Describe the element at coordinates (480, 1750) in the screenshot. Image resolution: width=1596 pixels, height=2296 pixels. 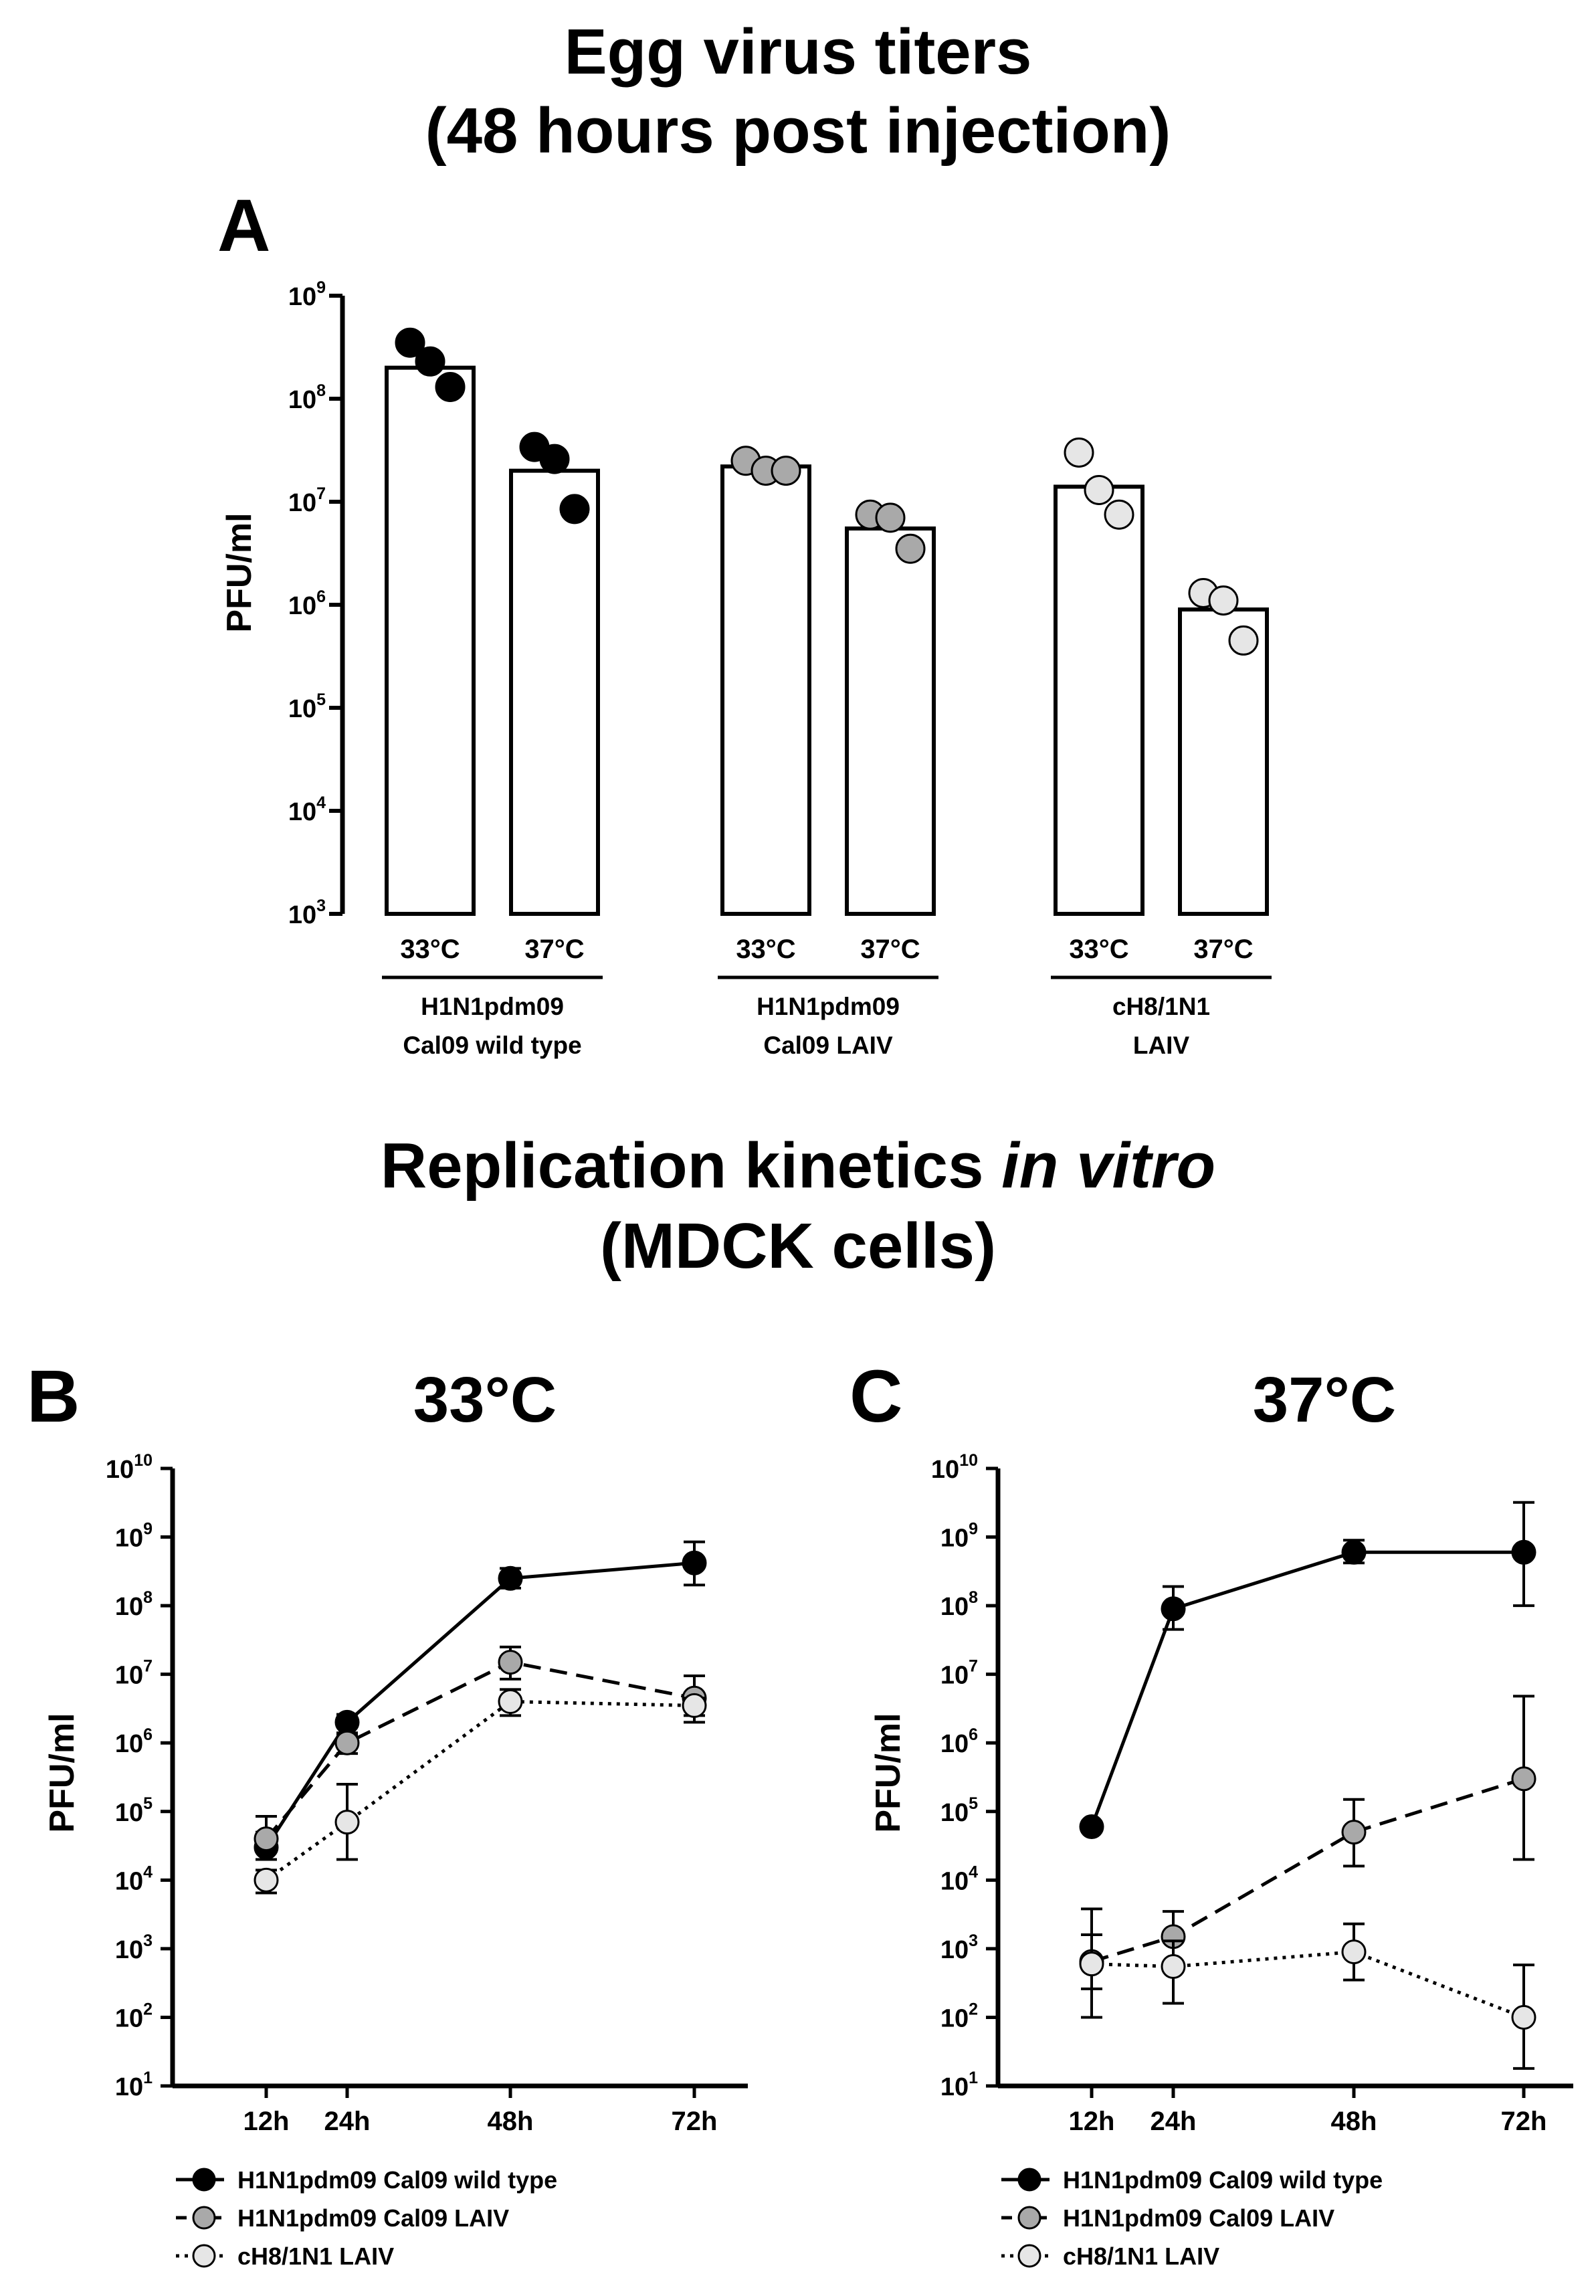
I see `panel-b-series-h1n1pdm09-cal09-laiv-line` at that location.